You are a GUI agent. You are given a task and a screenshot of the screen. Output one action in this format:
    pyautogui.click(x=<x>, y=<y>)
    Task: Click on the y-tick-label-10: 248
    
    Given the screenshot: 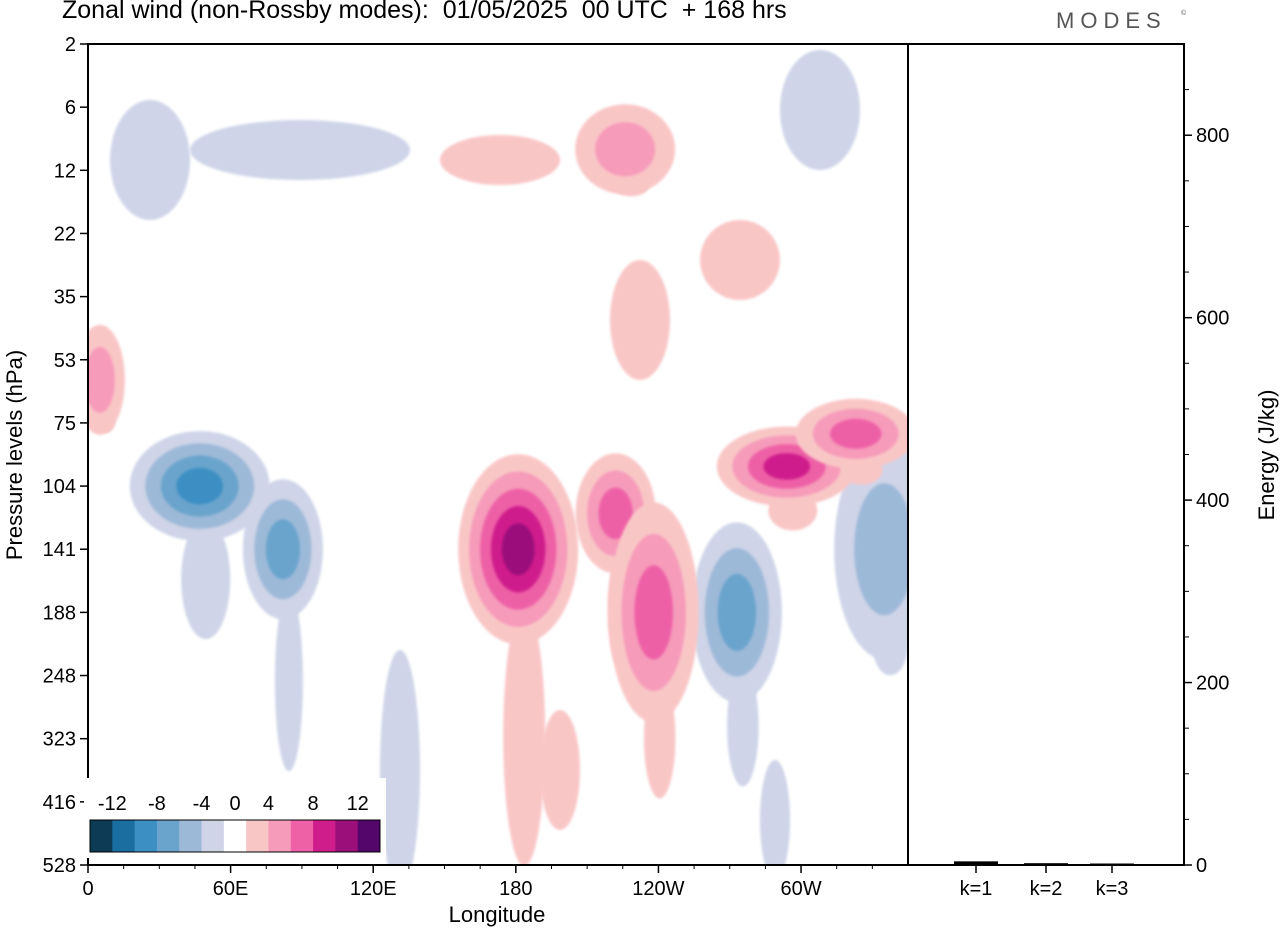 What is the action you would take?
    pyautogui.click(x=59, y=677)
    